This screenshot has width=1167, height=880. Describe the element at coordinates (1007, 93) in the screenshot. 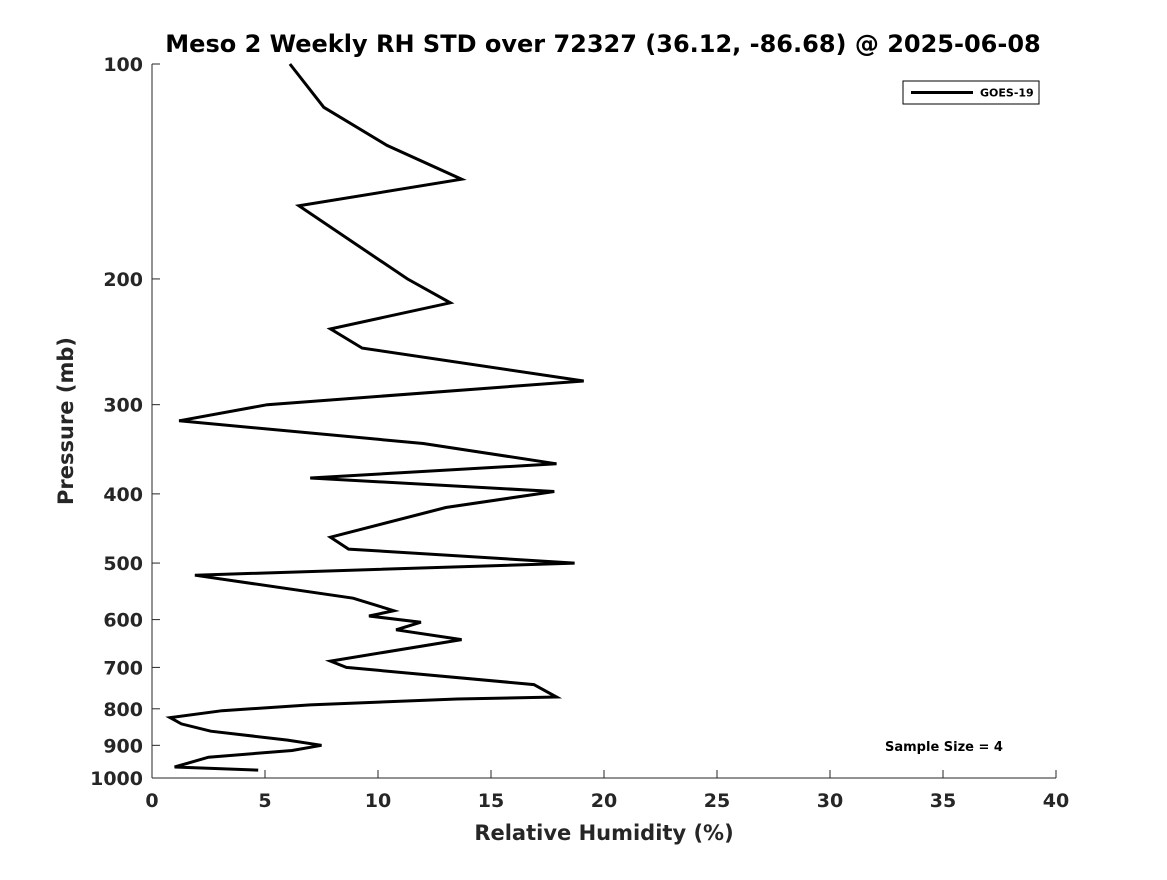

I see `legend-label-goes-19: GOES-19` at that location.